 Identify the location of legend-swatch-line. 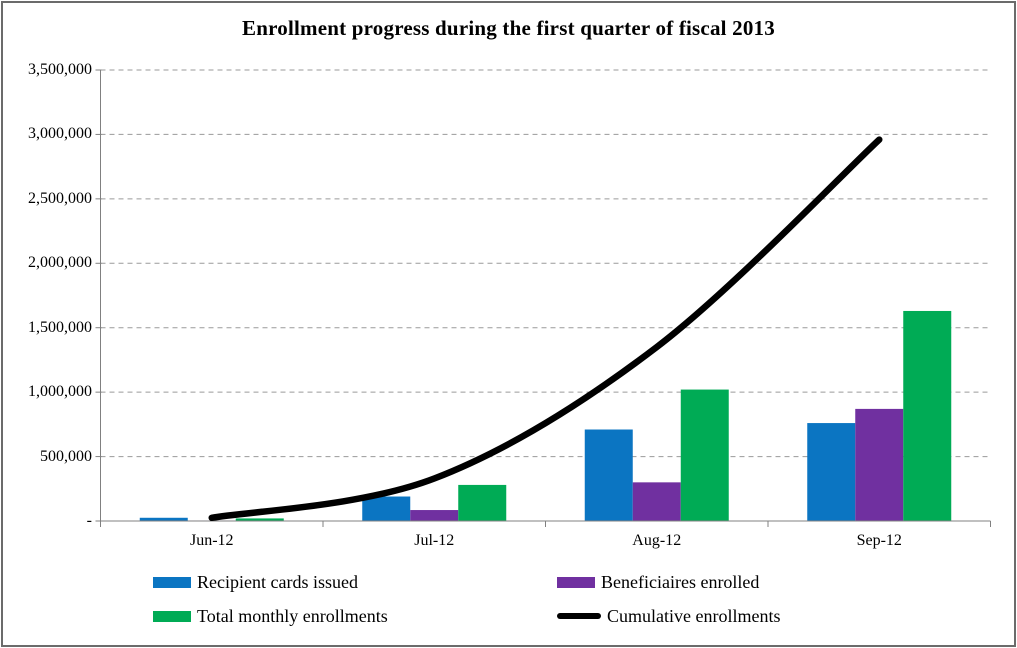
(579, 616).